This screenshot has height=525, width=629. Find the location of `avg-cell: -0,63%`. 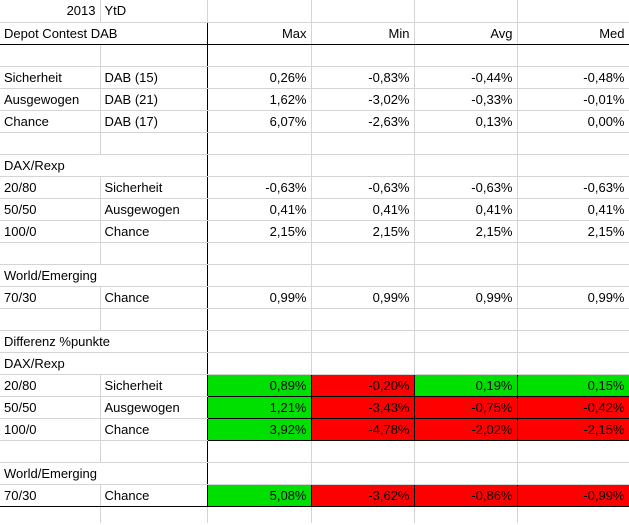

avg-cell: -0,63% is located at coordinates (466, 187).